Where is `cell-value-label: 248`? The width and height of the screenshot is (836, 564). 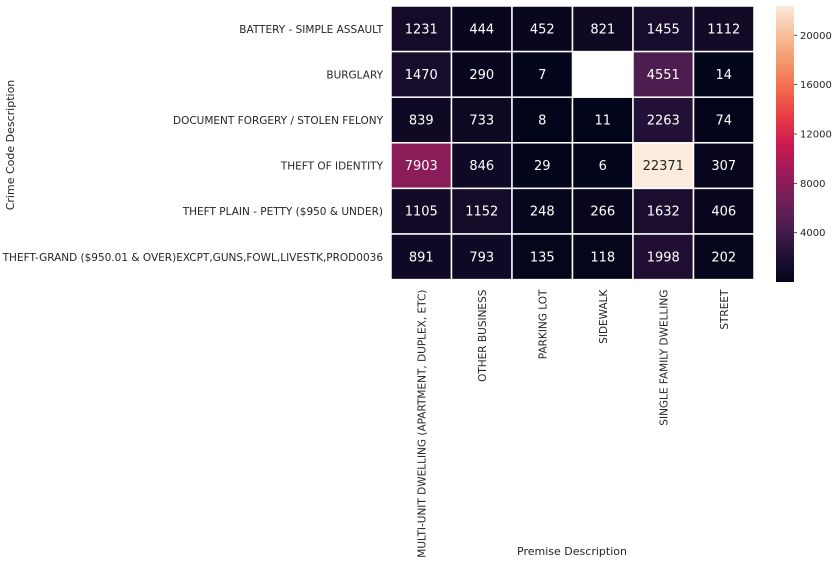
cell-value-label: 248 is located at coordinates (542, 212).